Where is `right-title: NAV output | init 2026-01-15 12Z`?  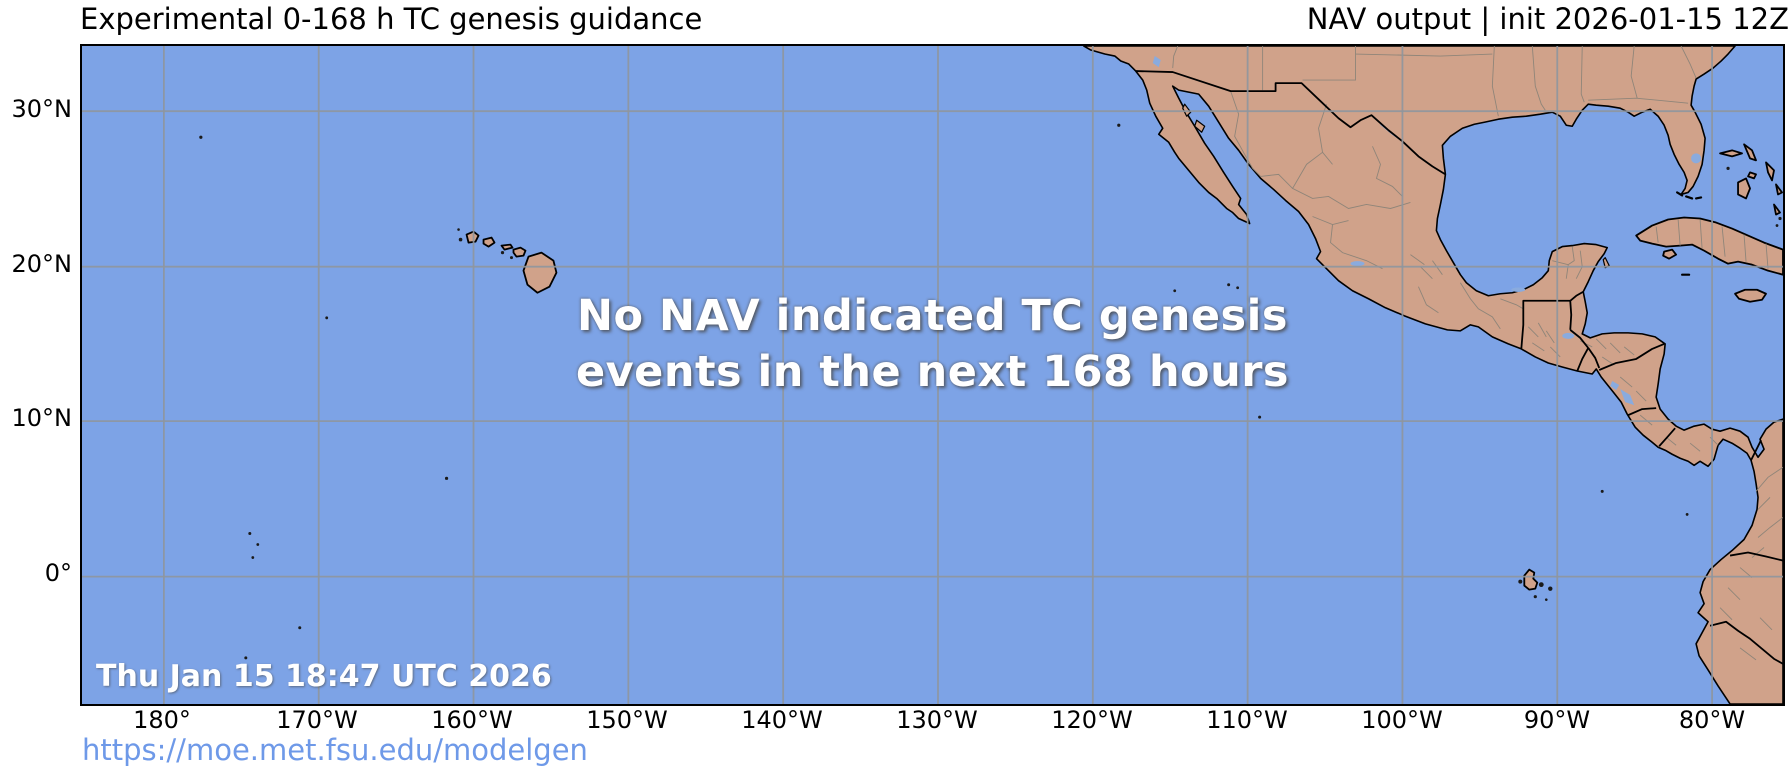
right-title: NAV output | init 2026-01-15 12Z is located at coordinates (1547, 19).